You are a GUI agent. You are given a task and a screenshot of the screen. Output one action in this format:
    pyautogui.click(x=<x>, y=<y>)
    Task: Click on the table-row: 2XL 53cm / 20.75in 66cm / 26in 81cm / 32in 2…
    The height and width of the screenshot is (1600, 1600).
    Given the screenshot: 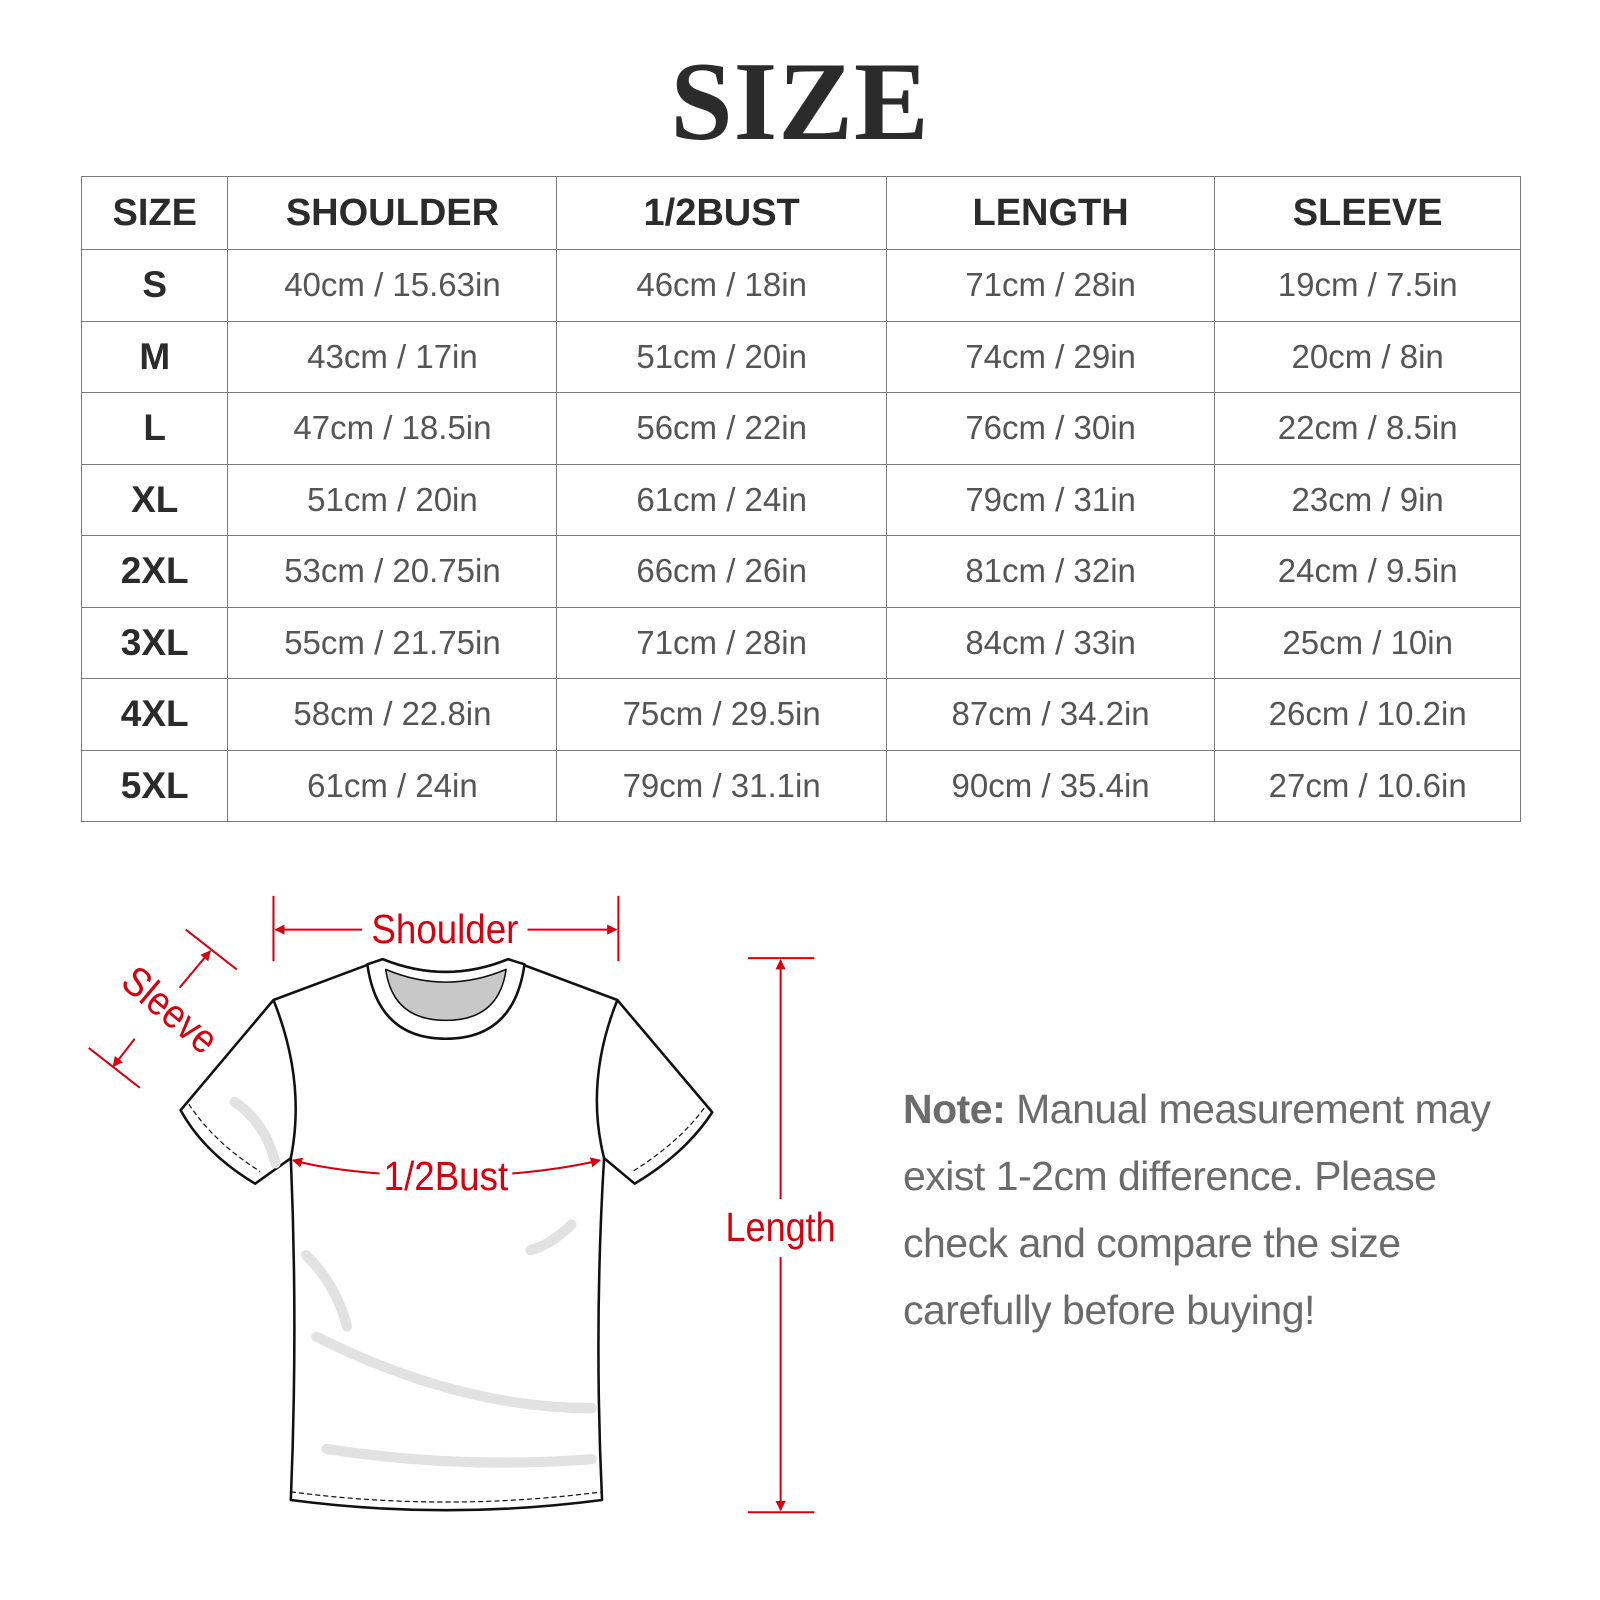 What is the action you would take?
    pyautogui.click(x=800, y=571)
    